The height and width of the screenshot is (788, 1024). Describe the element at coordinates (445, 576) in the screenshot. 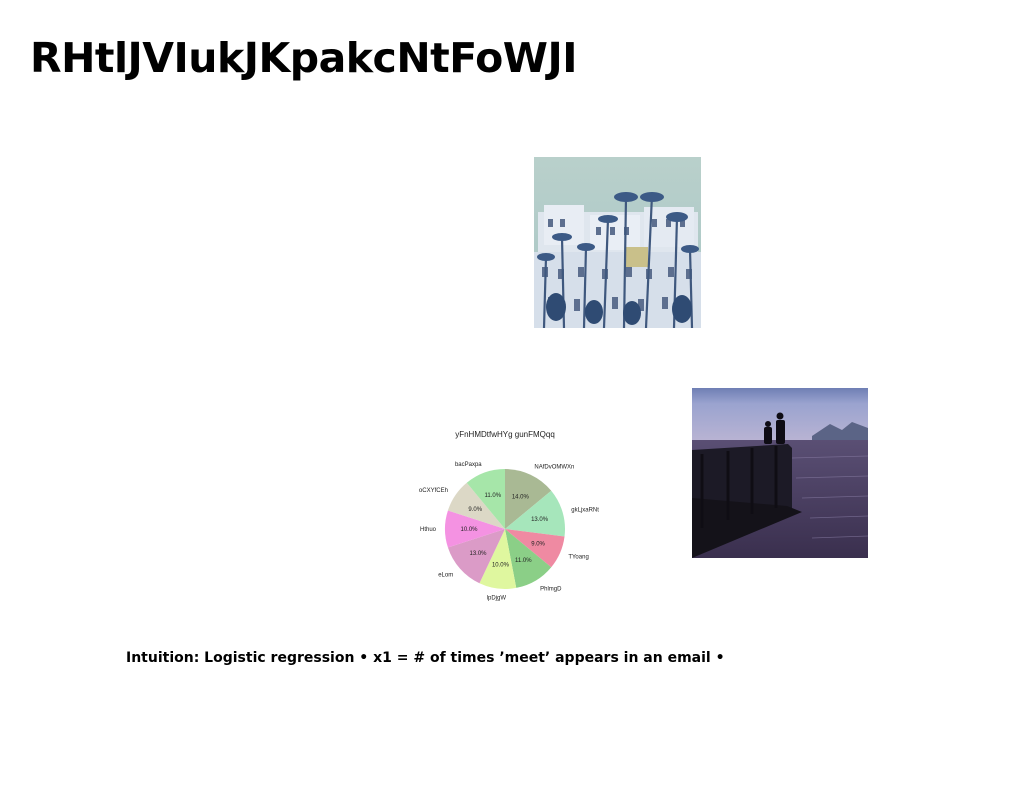

I see `pie-category-label: eLom` at that location.